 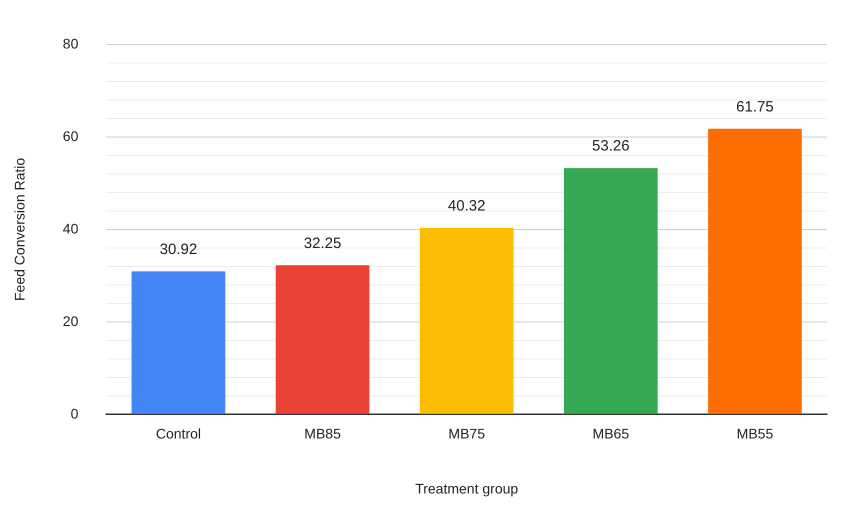 I want to click on data-label: 32.25, so click(x=323, y=243).